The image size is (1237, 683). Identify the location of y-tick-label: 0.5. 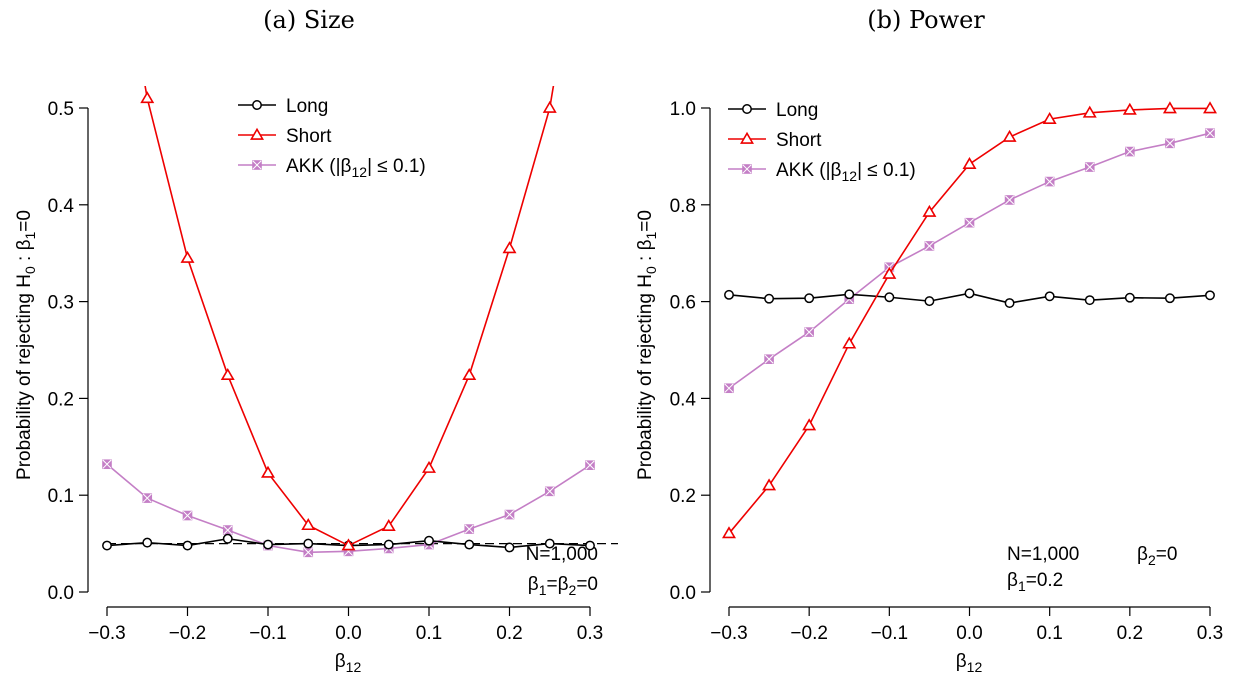
(61, 109).